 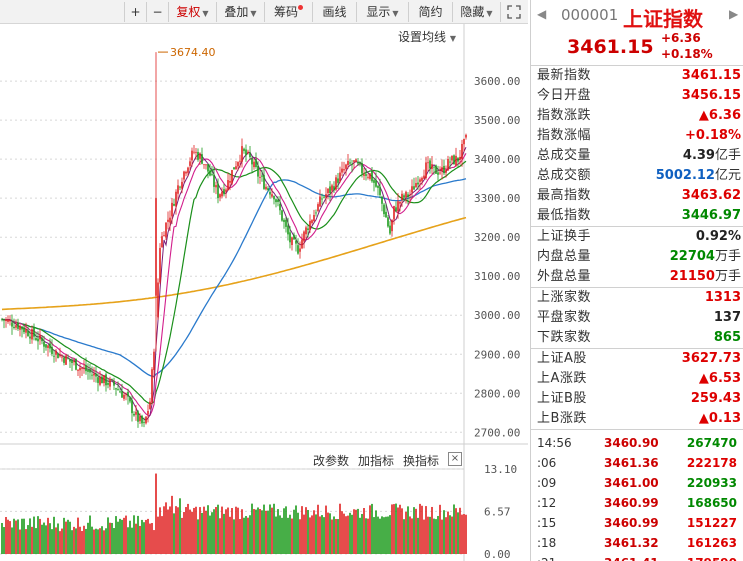 I want to click on ma-settings-dropdown: 设置均线 ▼, so click(x=427, y=36).